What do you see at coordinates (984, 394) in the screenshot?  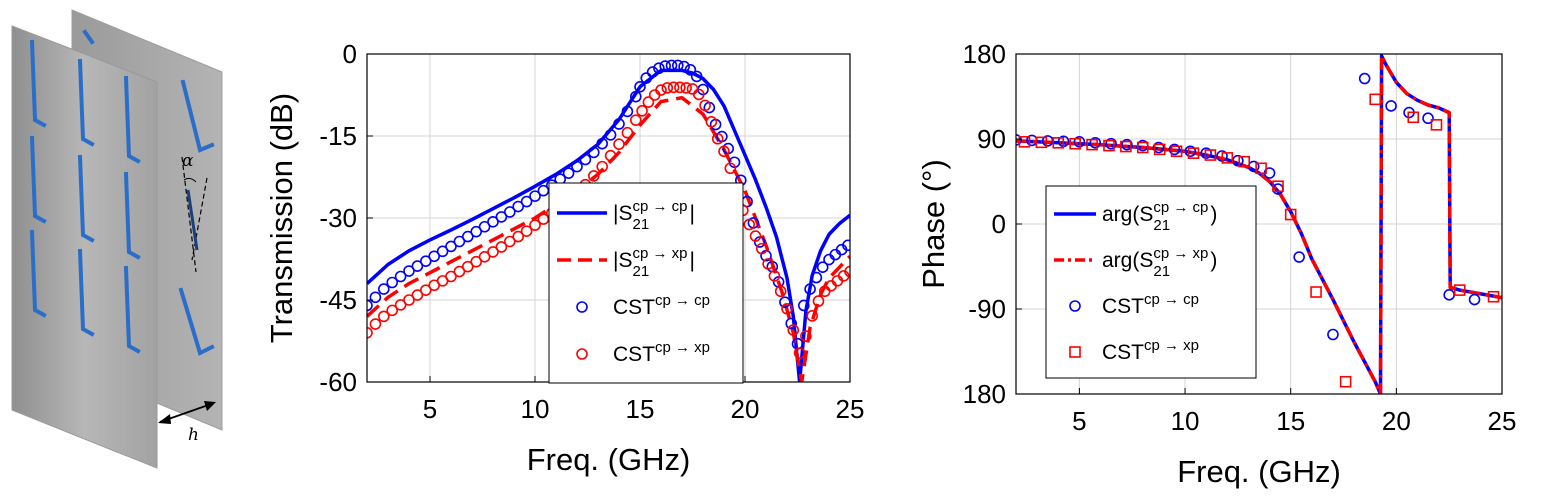 I see `c2-ytick-label-4: 180` at bounding box center [984, 394].